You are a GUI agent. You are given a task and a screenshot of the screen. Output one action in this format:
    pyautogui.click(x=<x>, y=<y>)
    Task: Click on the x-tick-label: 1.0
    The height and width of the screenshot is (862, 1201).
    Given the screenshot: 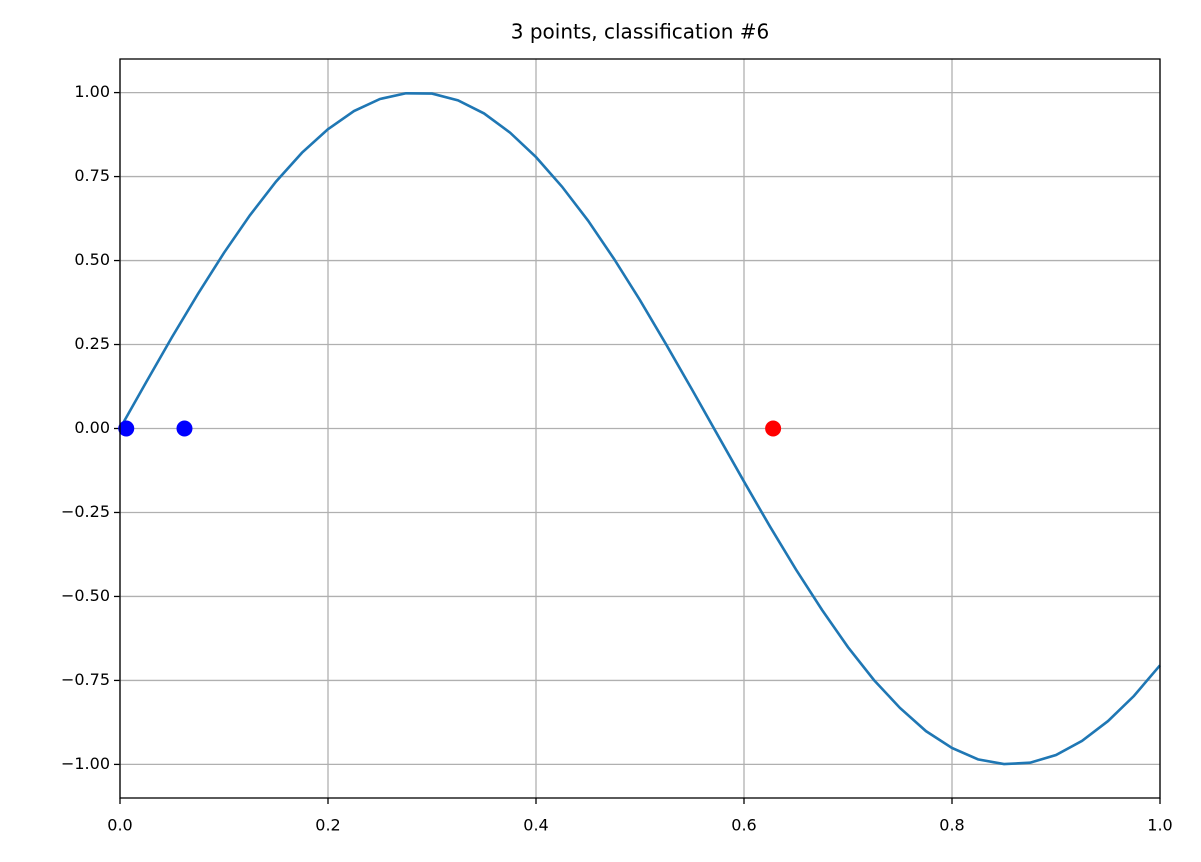 What is the action you would take?
    pyautogui.click(x=1159, y=825)
    